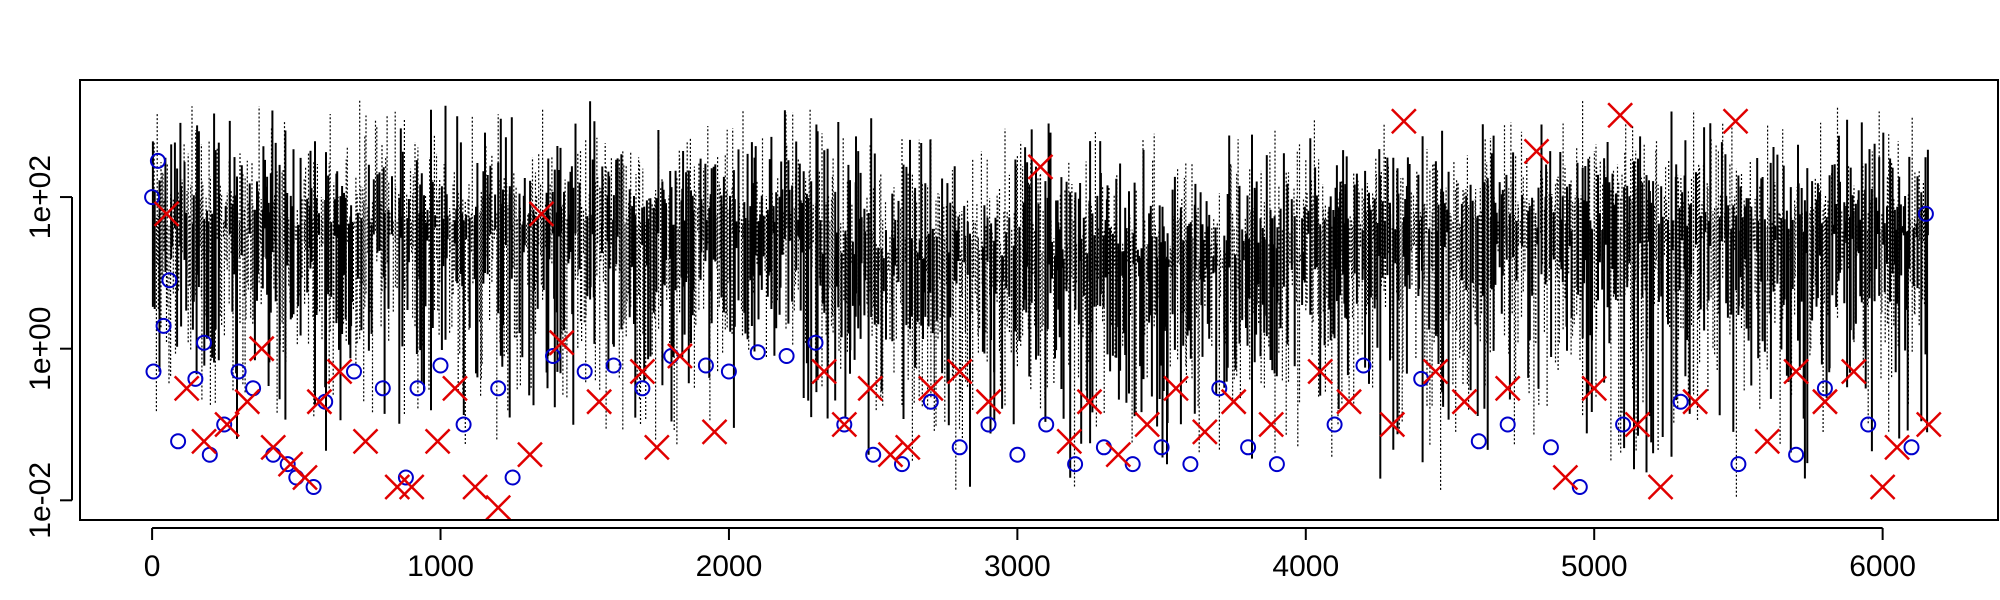  Describe the element at coordinates (440, 566) in the screenshot. I see `x-tick-label: 1000` at that location.